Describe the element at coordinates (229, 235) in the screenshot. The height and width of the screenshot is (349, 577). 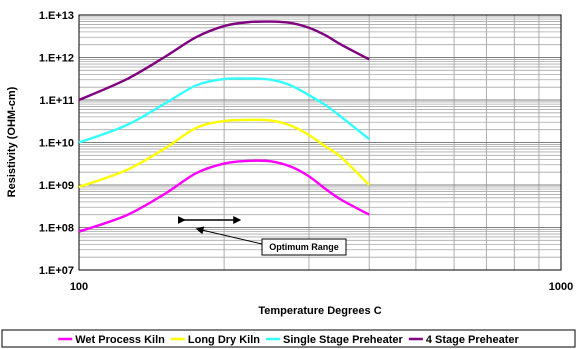
I see `optimum-range-callout-line` at that location.